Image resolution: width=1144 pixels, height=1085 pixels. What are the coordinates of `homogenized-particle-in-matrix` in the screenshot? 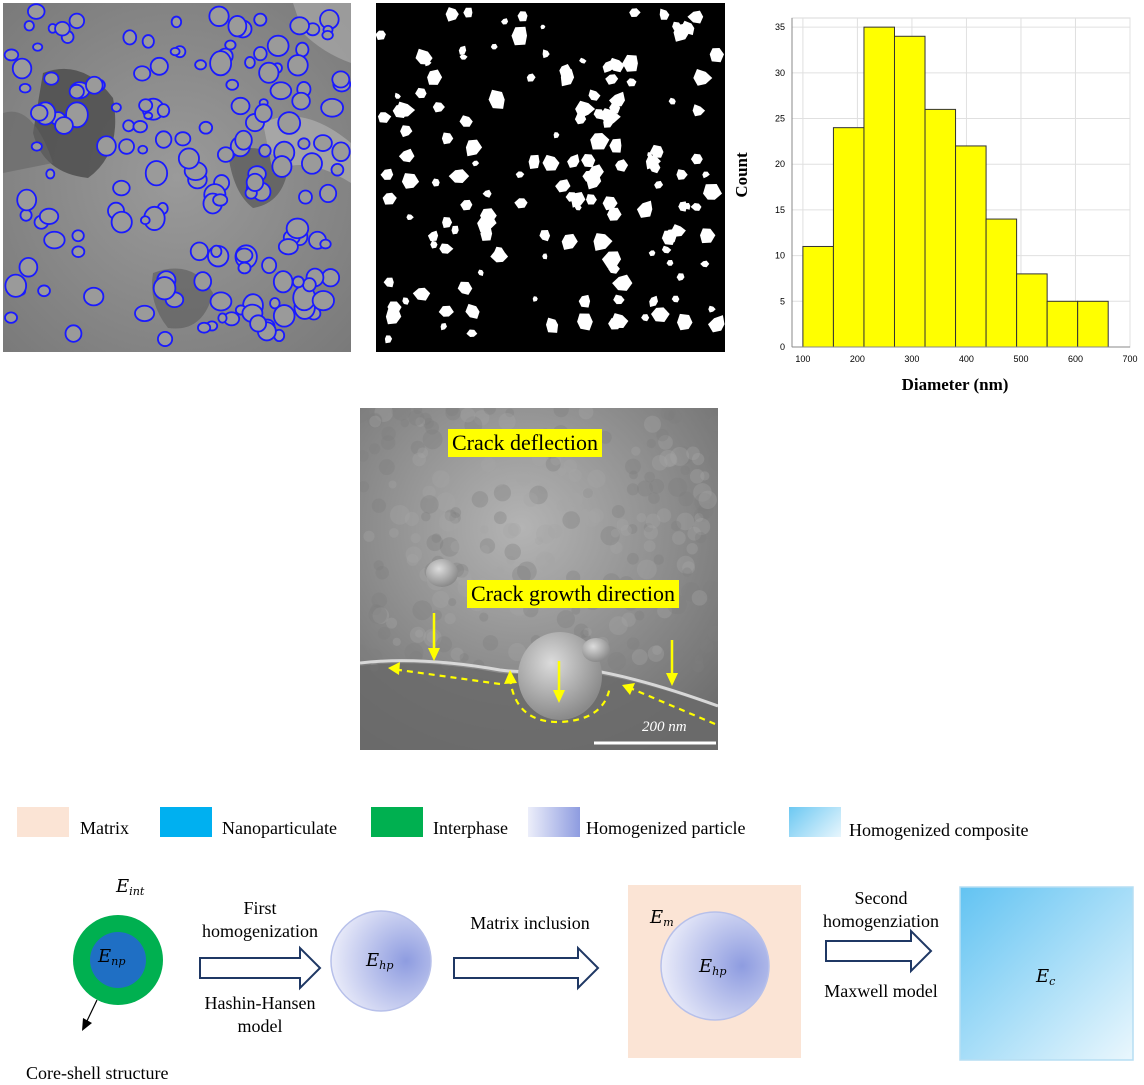 It's located at (715, 966).